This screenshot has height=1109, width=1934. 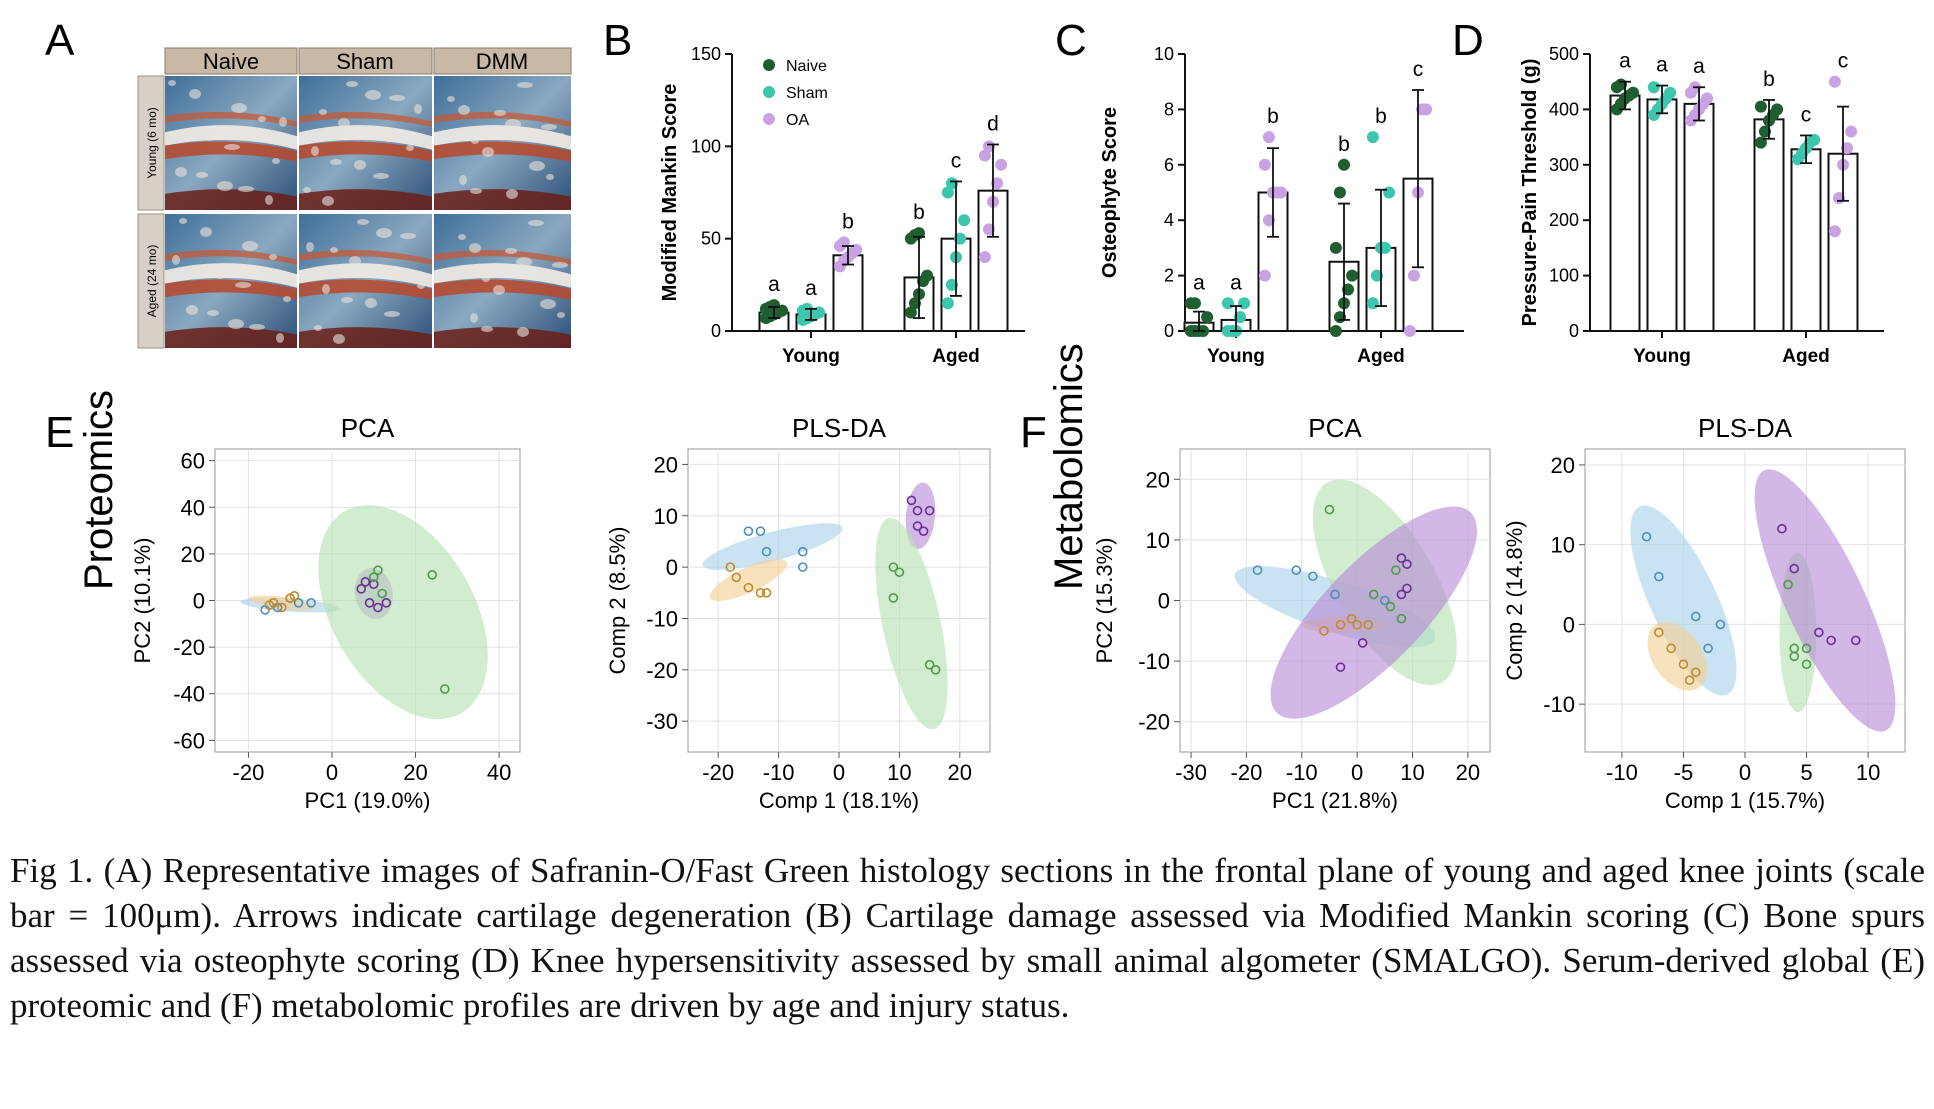 What do you see at coordinates (670, 193) in the screenshot?
I see `y-axis-label: Modified Mankin Score` at bounding box center [670, 193].